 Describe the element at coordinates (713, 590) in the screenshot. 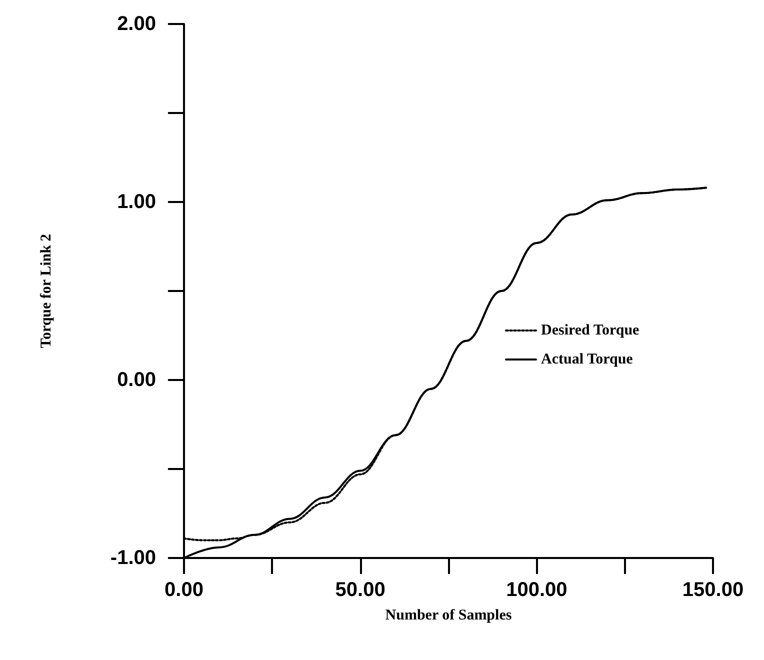

I see `x-tick-label: 150.00` at that location.